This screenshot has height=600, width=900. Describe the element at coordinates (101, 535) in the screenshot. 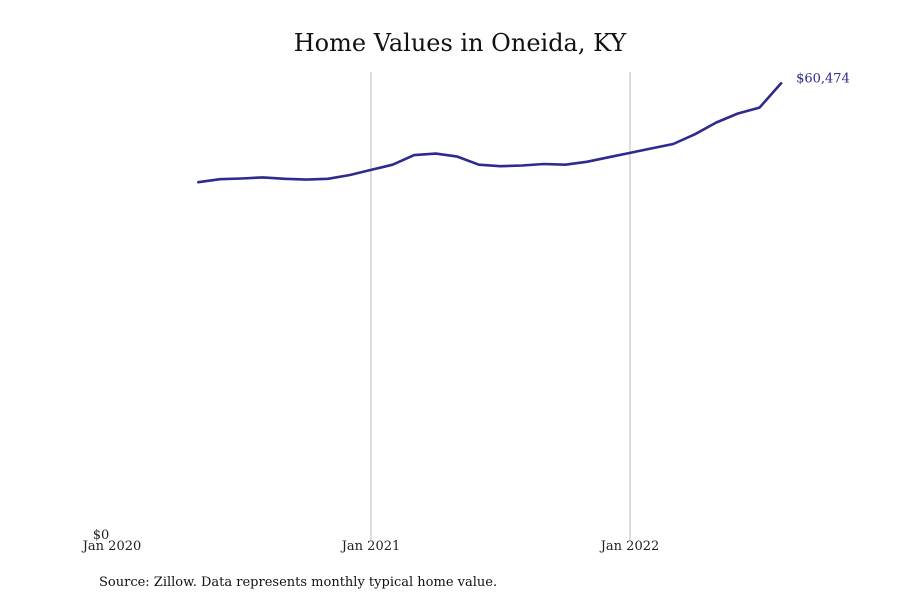

I see `y-tick-label-zero: $0` at that location.